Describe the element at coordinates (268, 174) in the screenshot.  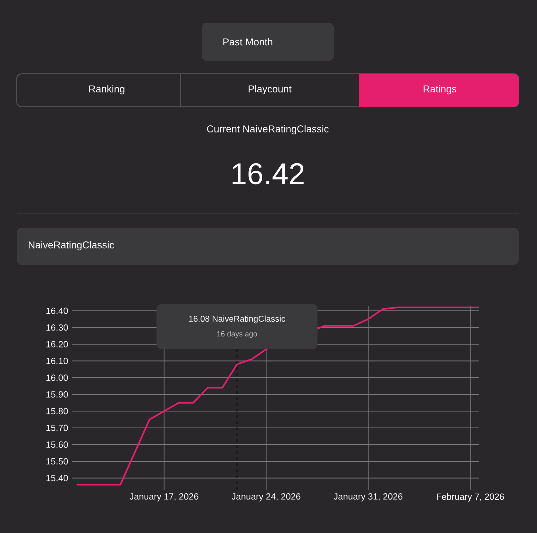
I see `text: 16.42` at that location.